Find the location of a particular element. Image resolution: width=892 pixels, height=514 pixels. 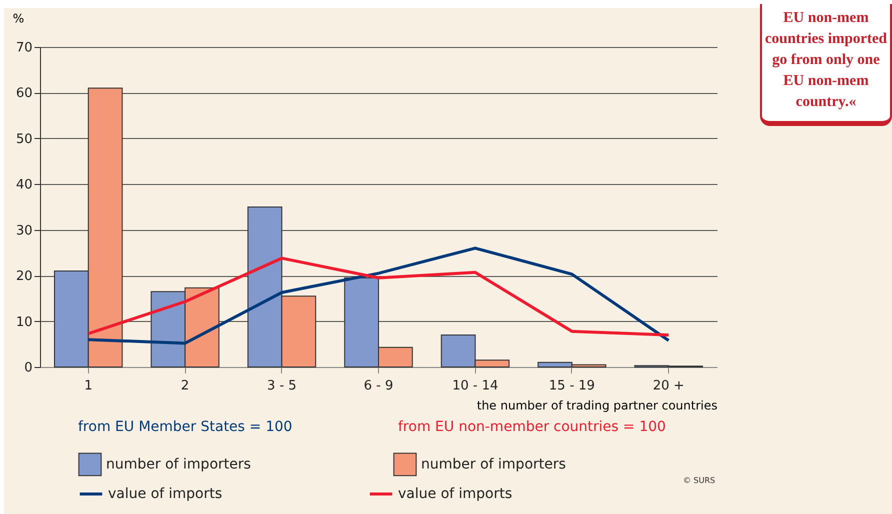

line-series is located at coordinates (378, 296).